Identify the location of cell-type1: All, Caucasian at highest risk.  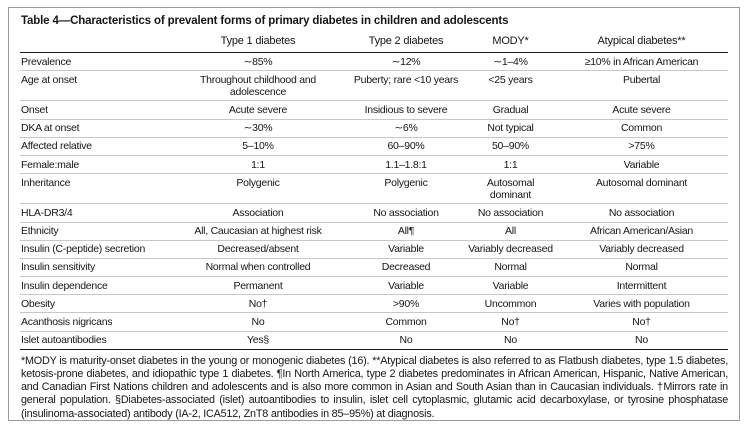
(258, 231).